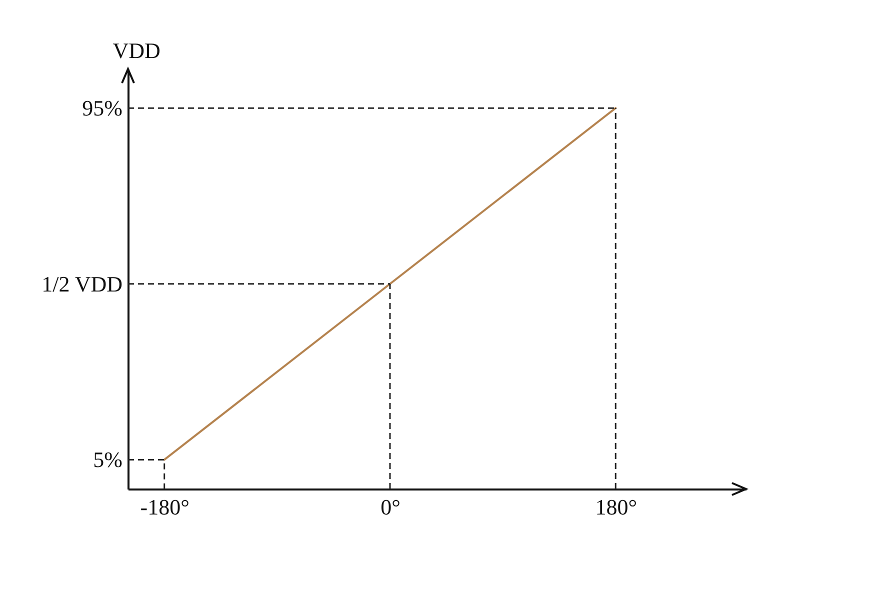  Describe the element at coordinates (390, 507) in the screenshot. I see `x-tick-label: 0°` at that location.